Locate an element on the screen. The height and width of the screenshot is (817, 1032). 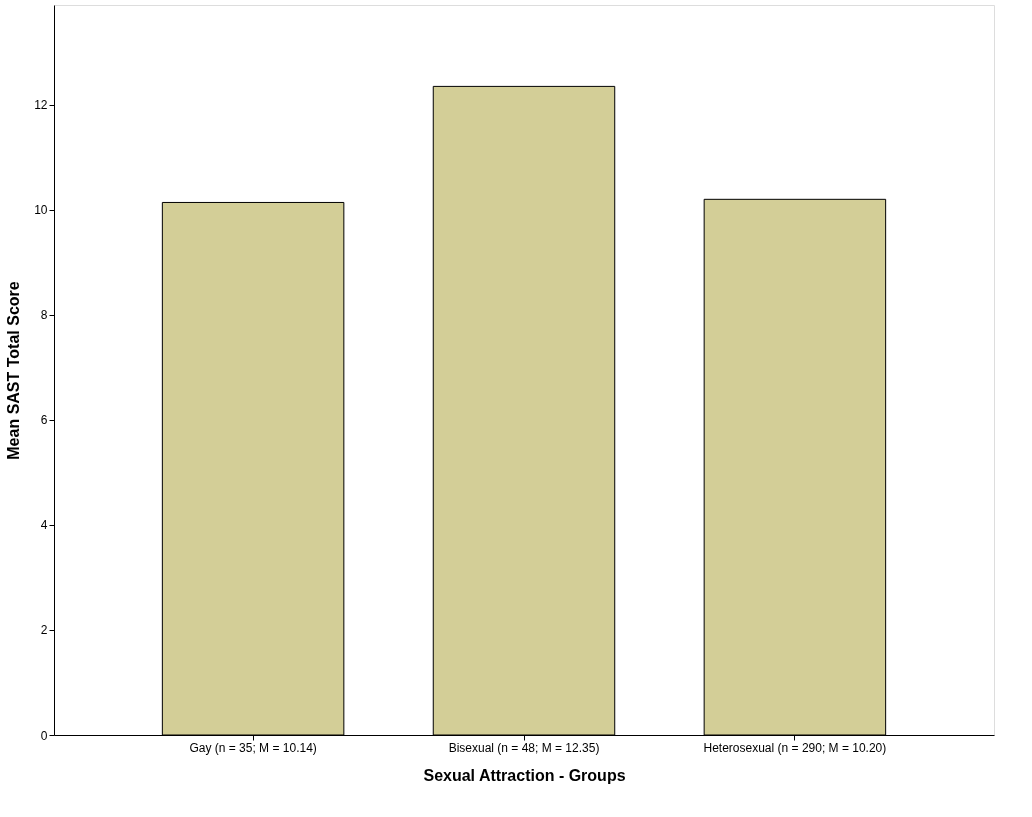
y-tick-label: 6 is located at coordinates (44, 420).